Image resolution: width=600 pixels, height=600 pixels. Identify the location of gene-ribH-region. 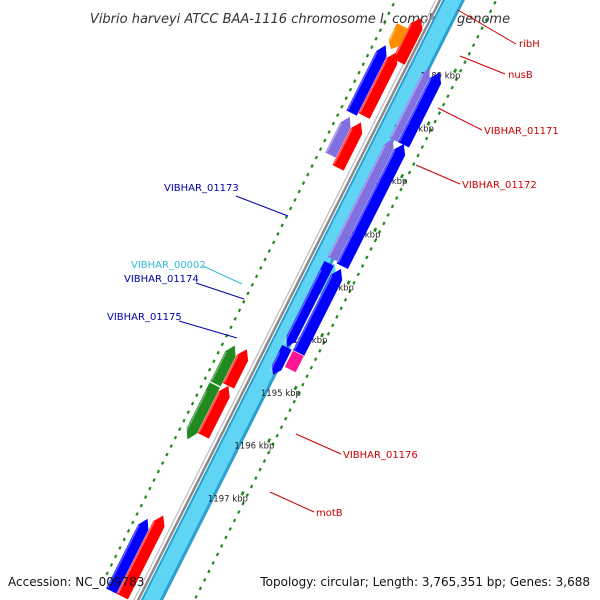
(419, 110).